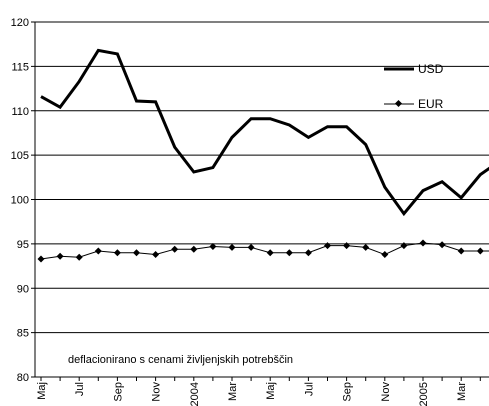 This screenshot has height=406, width=489. Describe the element at coordinates (23, 245) in the screenshot. I see `y-tick-label: 95` at that location.